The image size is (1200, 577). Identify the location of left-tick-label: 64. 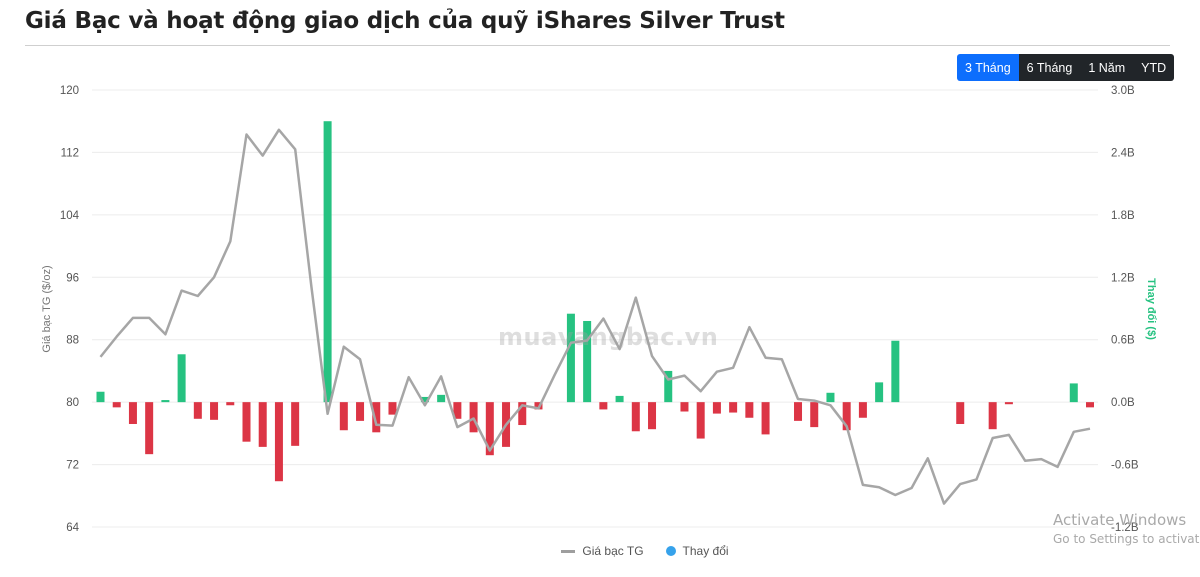
(72, 528).